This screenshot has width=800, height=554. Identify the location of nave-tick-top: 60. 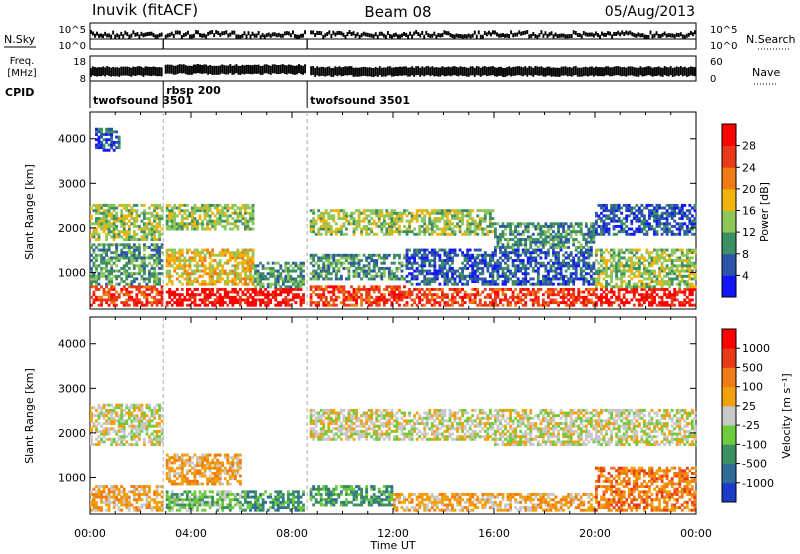
(716, 62).